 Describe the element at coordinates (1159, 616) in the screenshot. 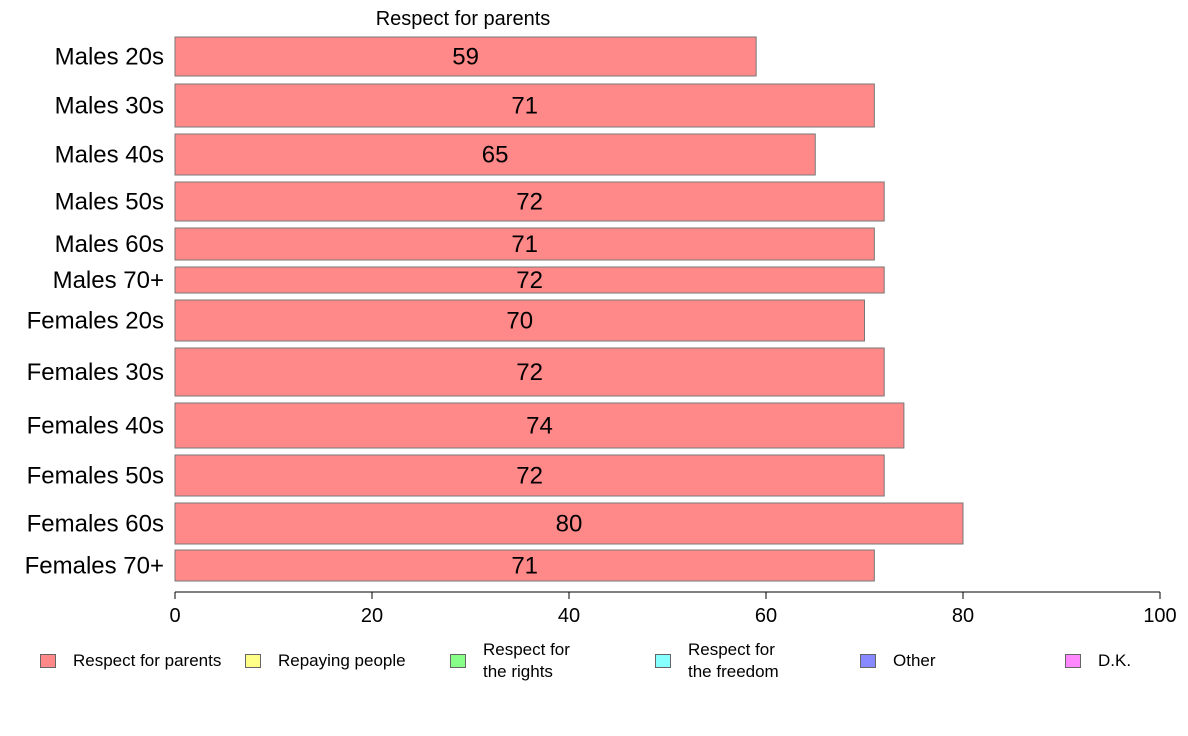

I see `x-tick-label: 100` at that location.